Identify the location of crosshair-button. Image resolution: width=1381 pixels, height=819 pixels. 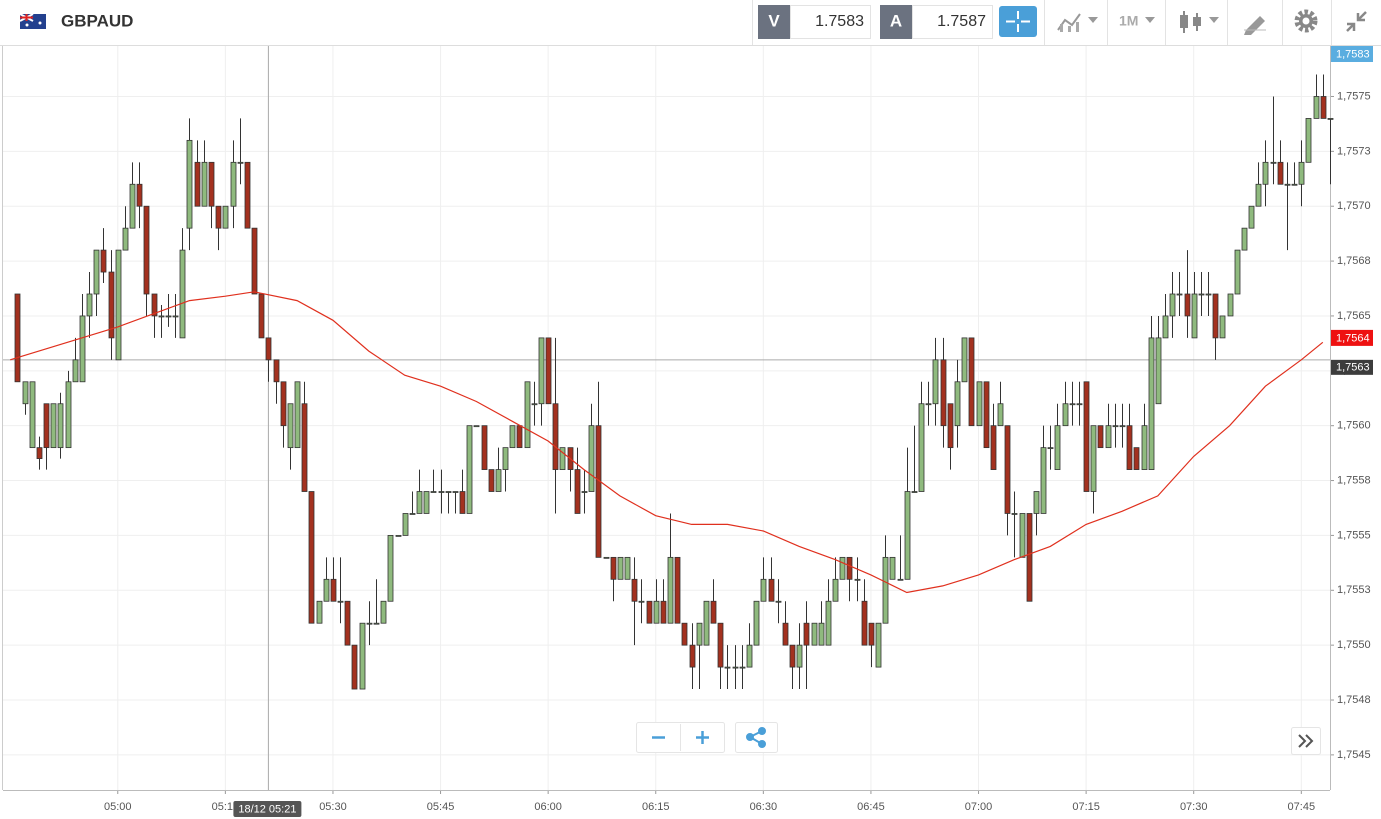
(1018, 21).